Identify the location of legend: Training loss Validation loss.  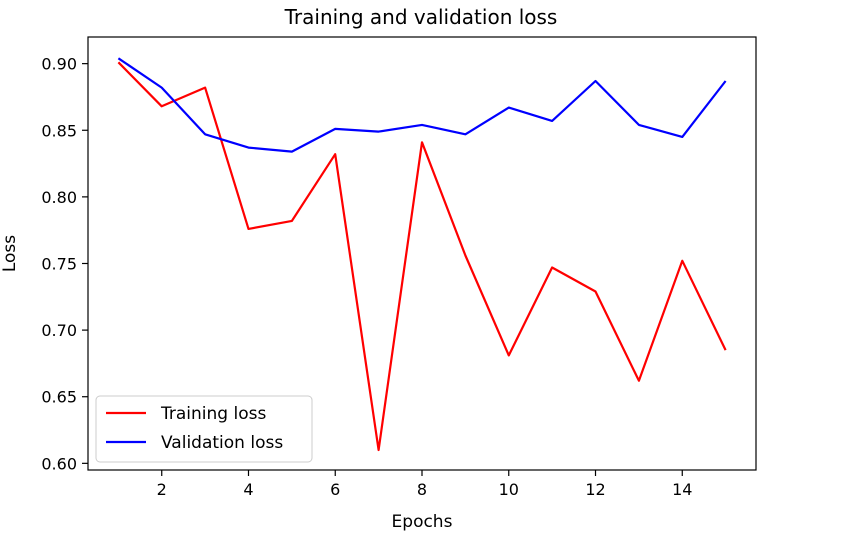
(204, 429).